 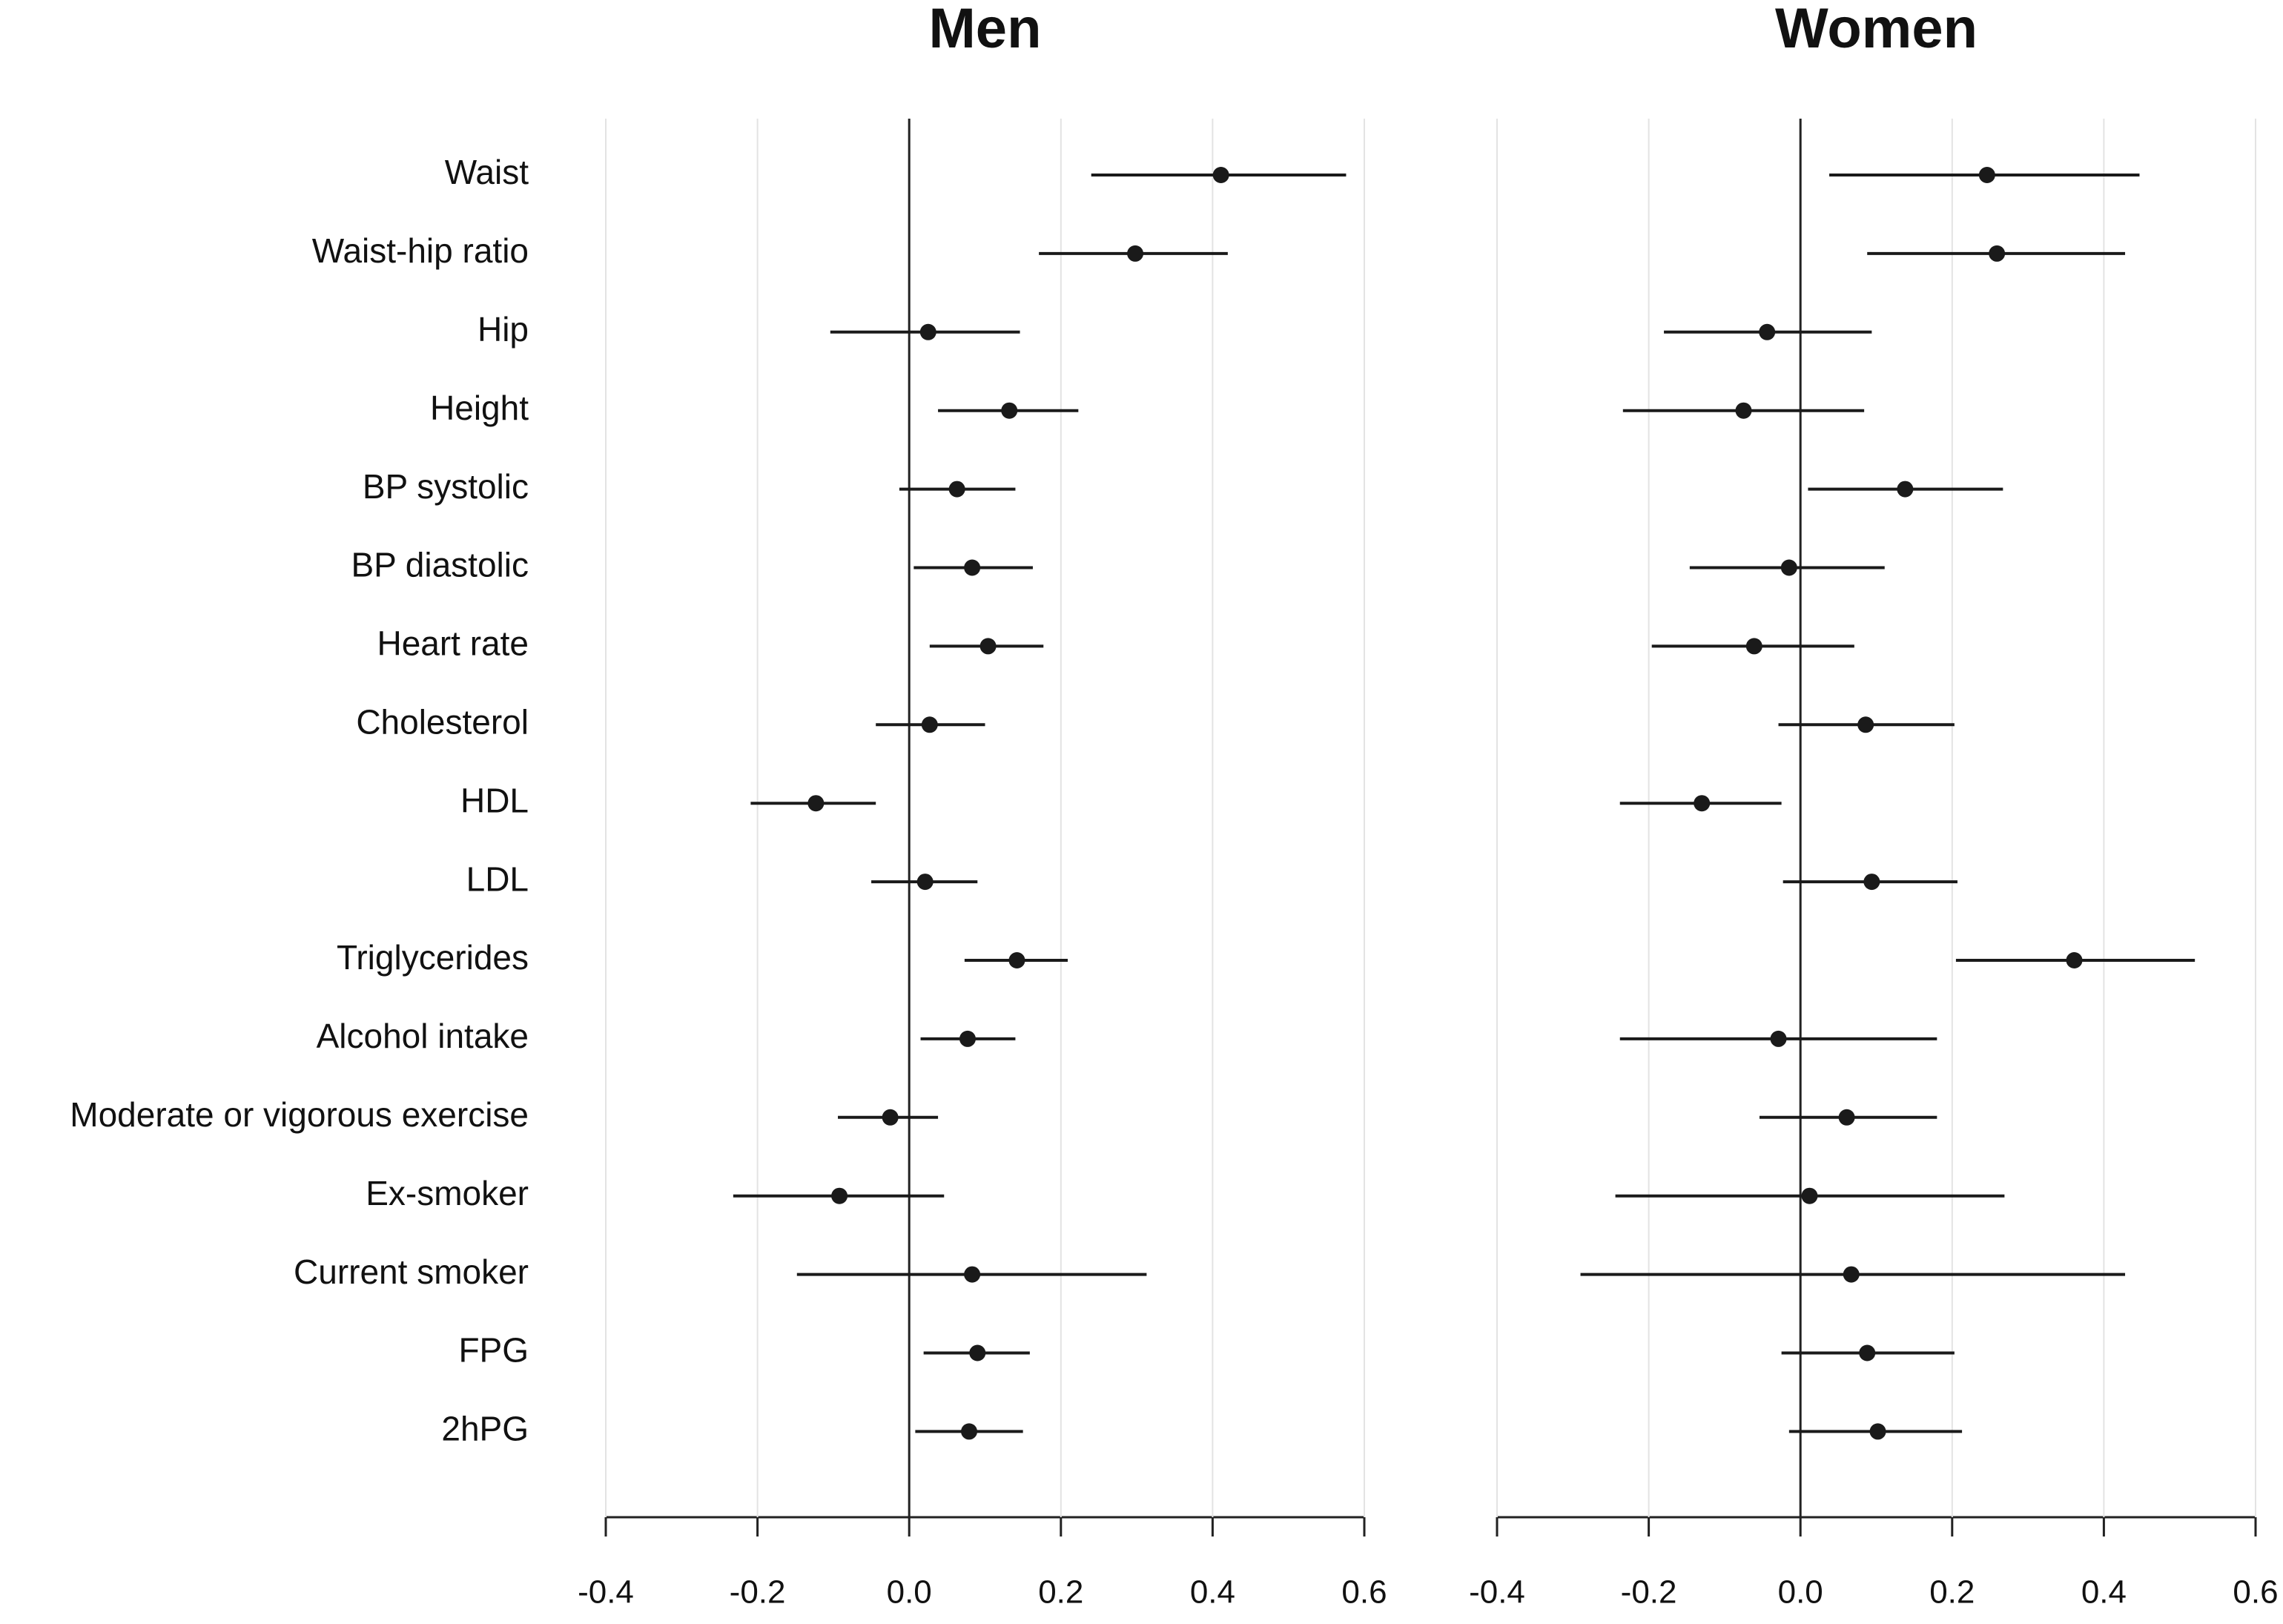 I want to click on panel-title: Men, so click(x=985, y=30).